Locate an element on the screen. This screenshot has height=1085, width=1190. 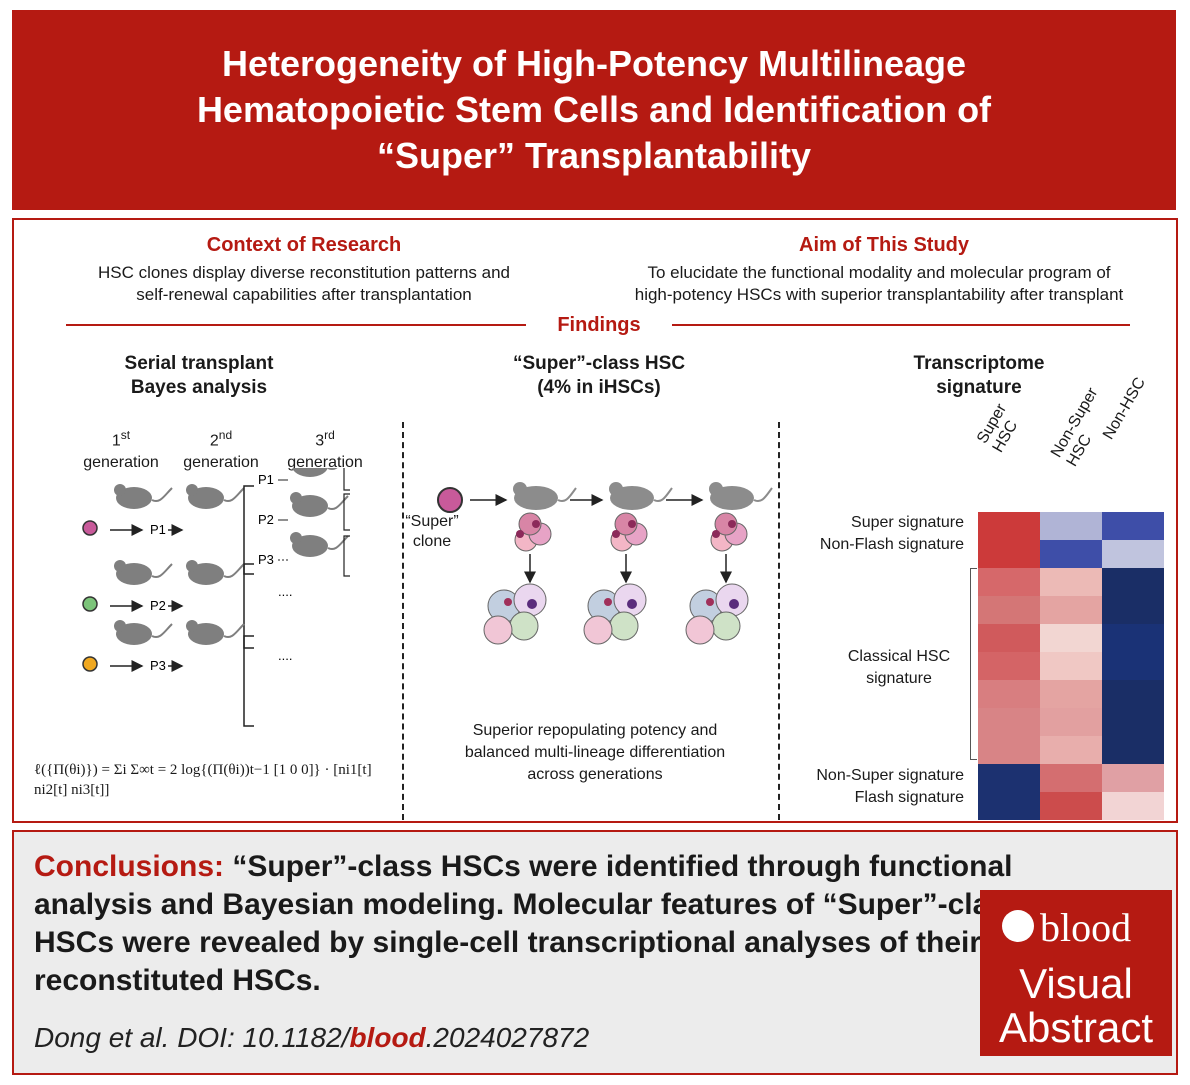
findings-divider-right is located at coordinates (901, 325).